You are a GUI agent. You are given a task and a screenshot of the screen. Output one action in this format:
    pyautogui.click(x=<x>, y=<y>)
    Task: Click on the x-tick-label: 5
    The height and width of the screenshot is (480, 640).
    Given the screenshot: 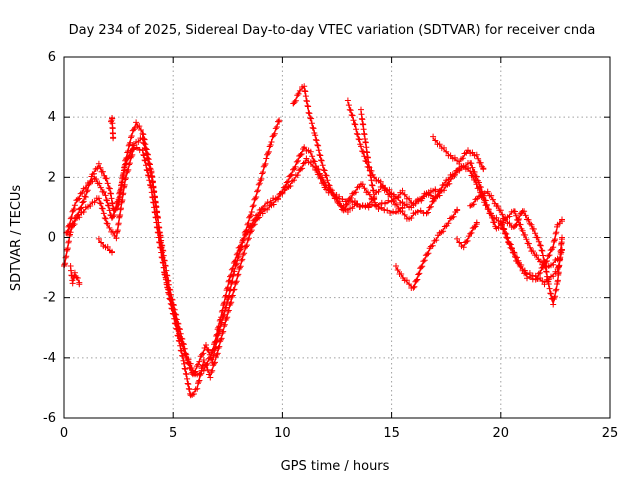 What is the action you would take?
    pyautogui.click(x=173, y=433)
    